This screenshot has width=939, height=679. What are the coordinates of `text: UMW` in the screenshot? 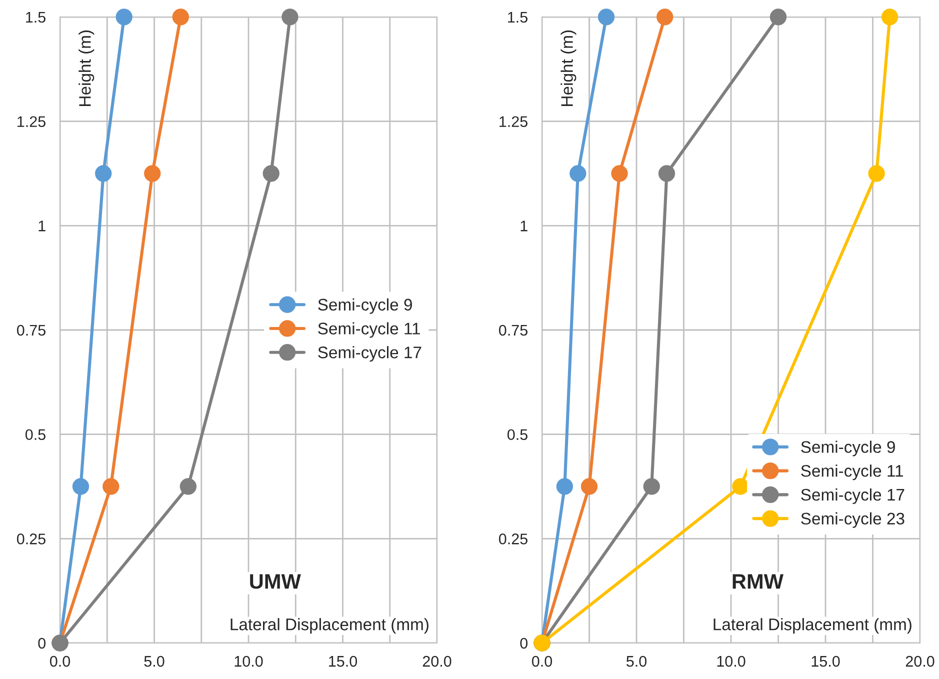 It's located at (275, 581).